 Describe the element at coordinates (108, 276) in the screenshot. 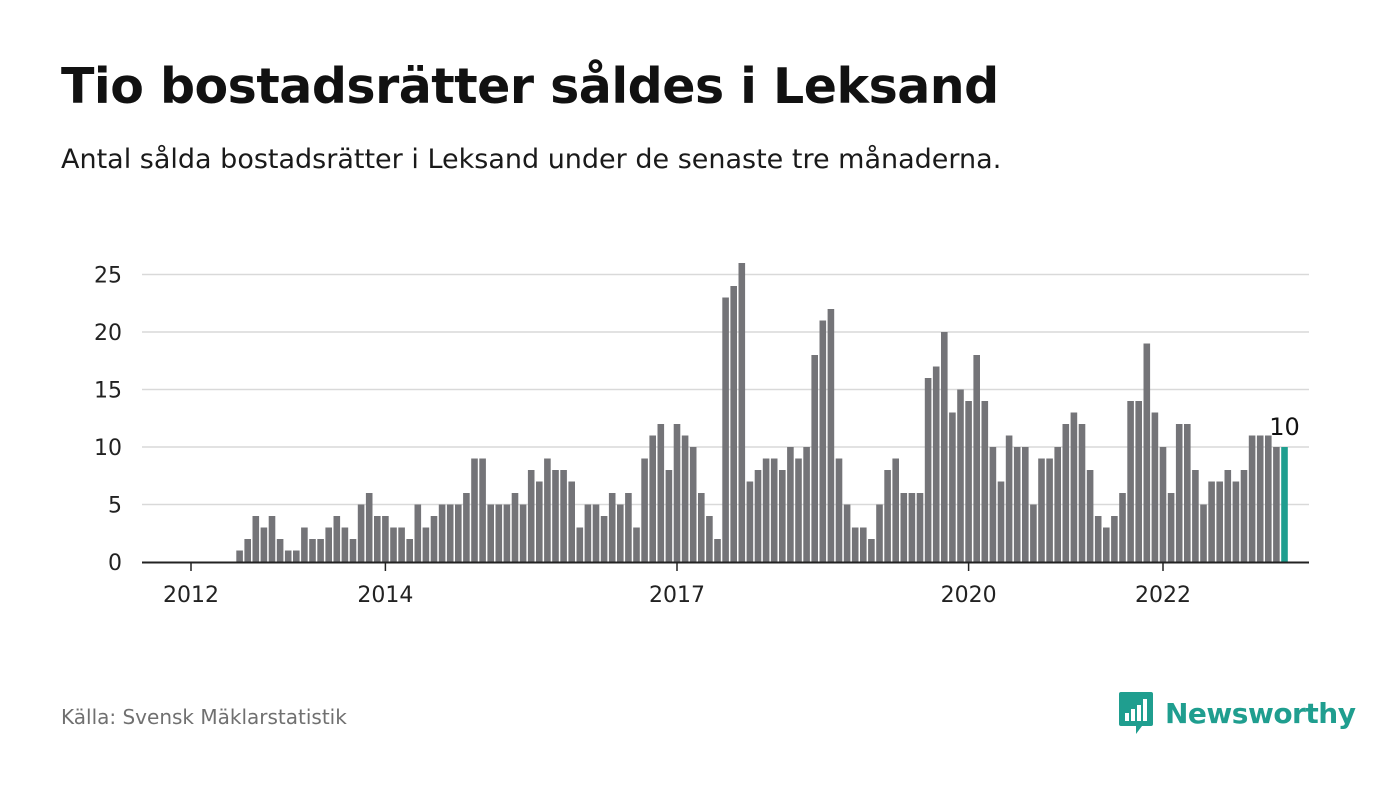

I see `y-tick-label: 25` at that location.